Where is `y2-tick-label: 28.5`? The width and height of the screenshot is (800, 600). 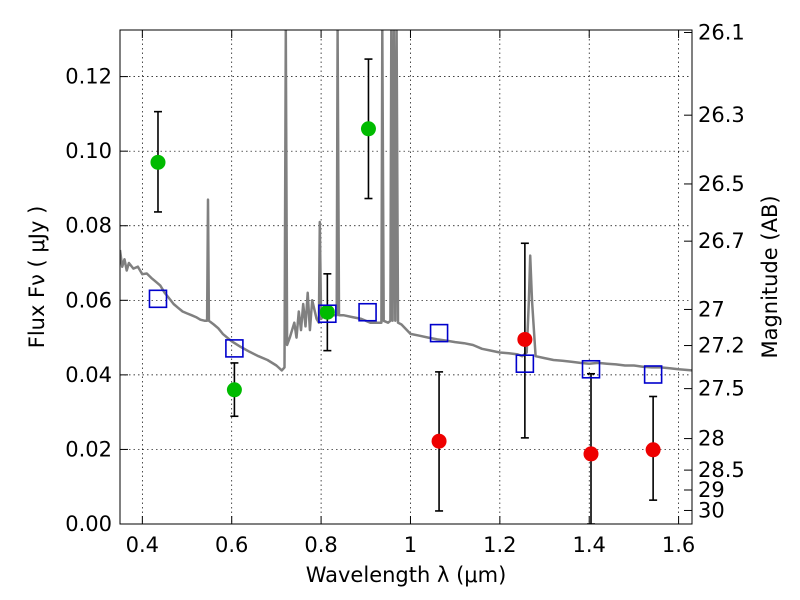 y2-tick-label: 28.5 is located at coordinates (721, 470).